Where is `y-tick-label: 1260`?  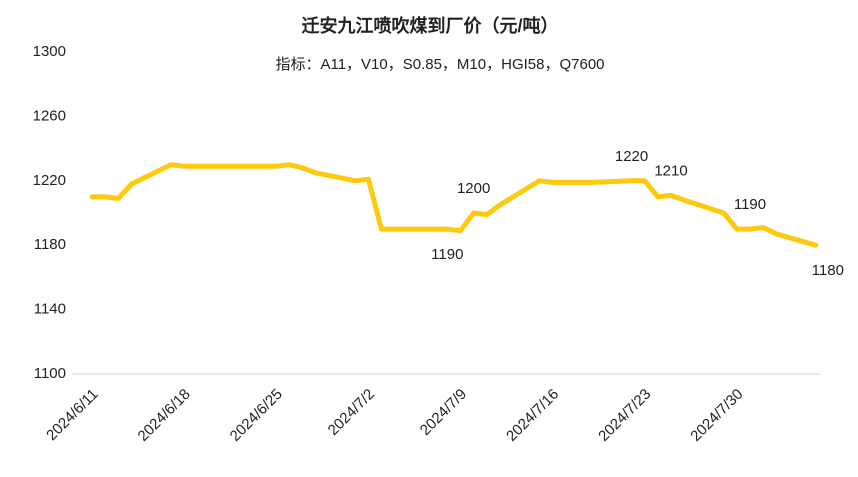
y-tick-label: 1260 is located at coordinates (49, 115).